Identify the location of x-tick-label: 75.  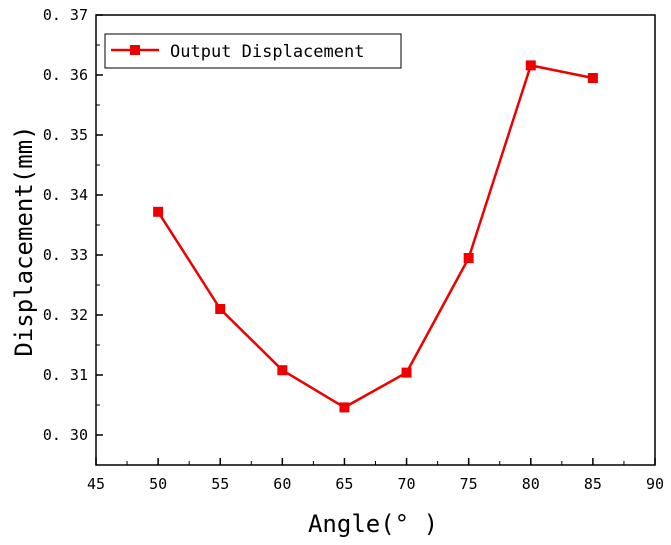
(469, 484).